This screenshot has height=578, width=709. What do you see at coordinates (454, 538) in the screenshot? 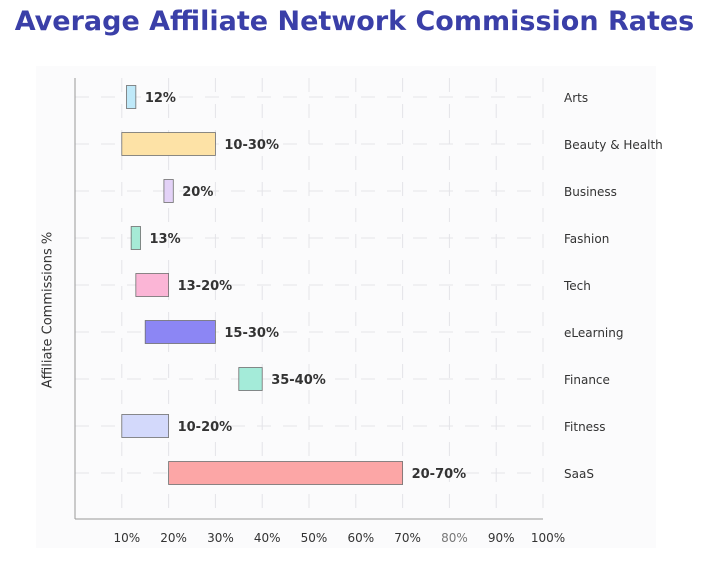
I see `x-tick-label: 80%` at bounding box center [454, 538].